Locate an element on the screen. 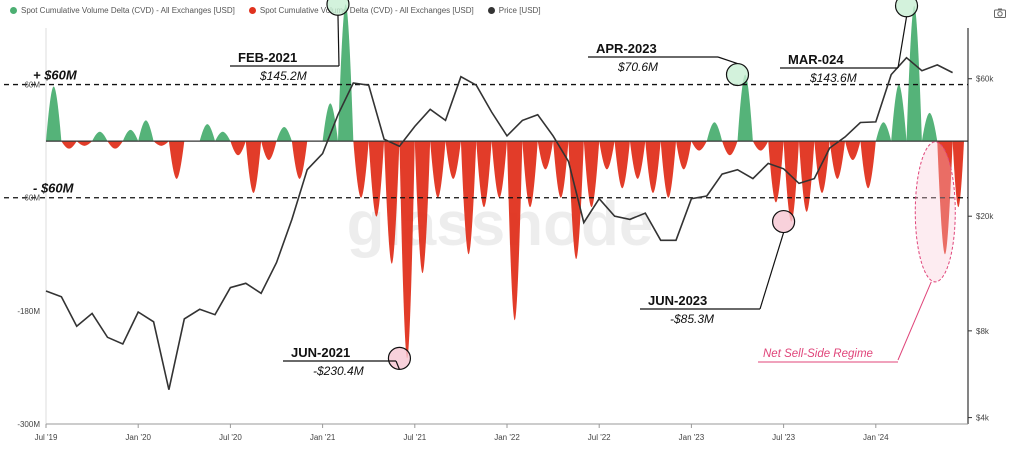  y-left-tick-label: -180M is located at coordinates (28, 311).